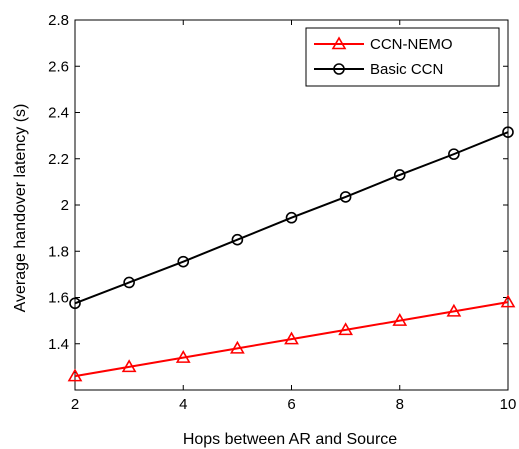 The image size is (519, 449). Describe the element at coordinates (58, 20) in the screenshot. I see `y-tick-label: 2.8` at that location.